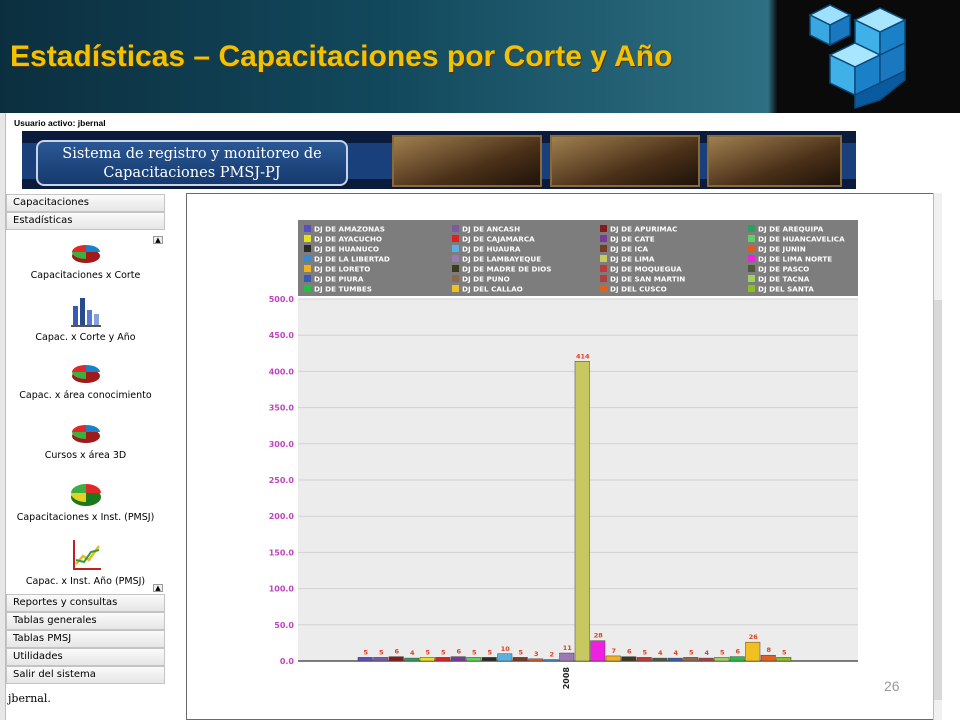  Describe the element at coordinates (85, 603) in the screenshot. I see `menu-item-reportes: Reportes y consultas` at that location.